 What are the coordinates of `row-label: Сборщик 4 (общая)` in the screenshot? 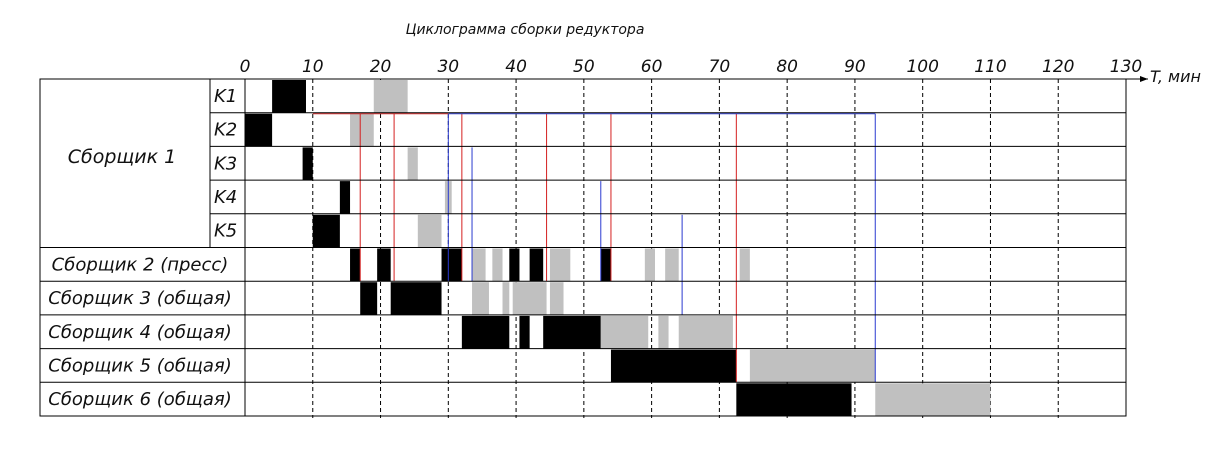 It's located at (140, 332).